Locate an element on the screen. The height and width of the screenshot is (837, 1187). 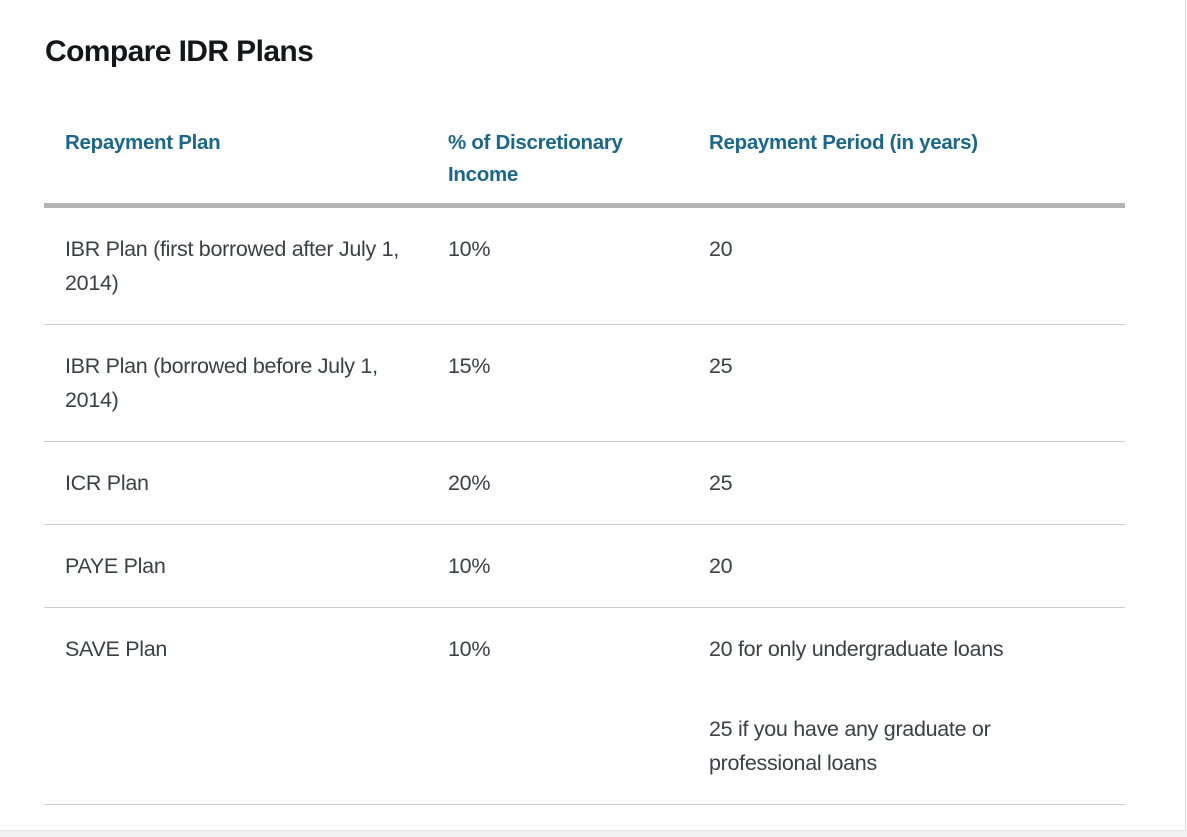
column-header-discretionary-income: % of Discretionary Income is located at coordinates (557, 159).